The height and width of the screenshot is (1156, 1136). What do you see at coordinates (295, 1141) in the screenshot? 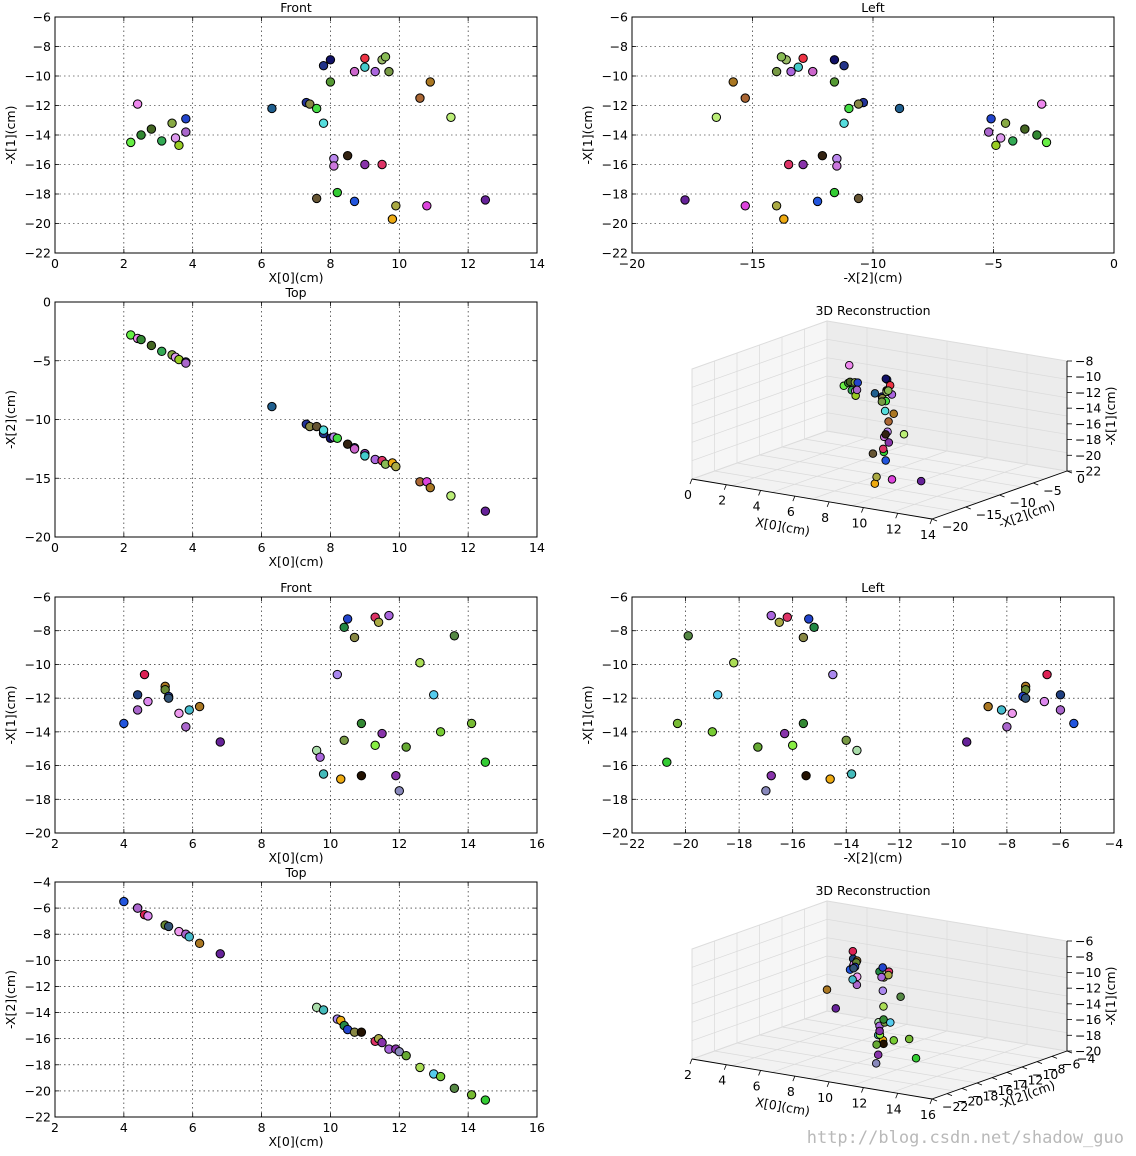
I see `x-axis-label: X[0](cm)` at bounding box center [295, 1141].